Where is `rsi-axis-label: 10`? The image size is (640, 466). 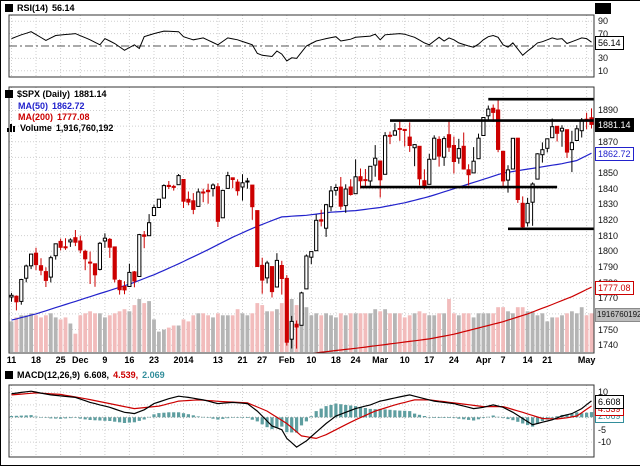 rsi-axis-label: 10 is located at coordinates (603, 70).